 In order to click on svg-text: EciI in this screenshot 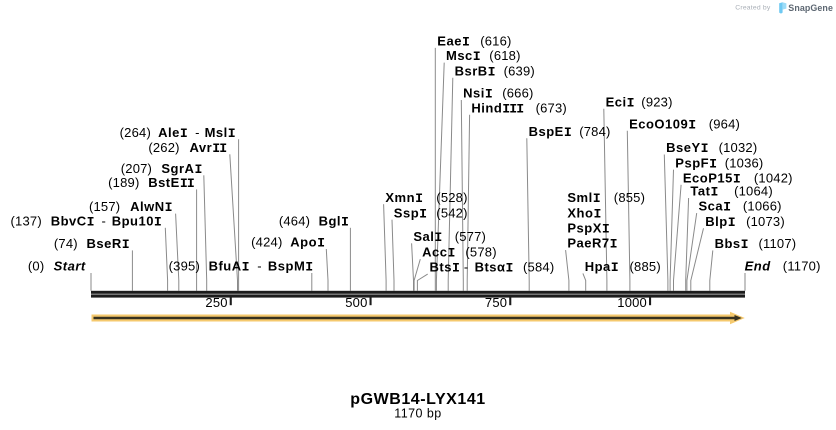, I will do `click(620, 102)`.